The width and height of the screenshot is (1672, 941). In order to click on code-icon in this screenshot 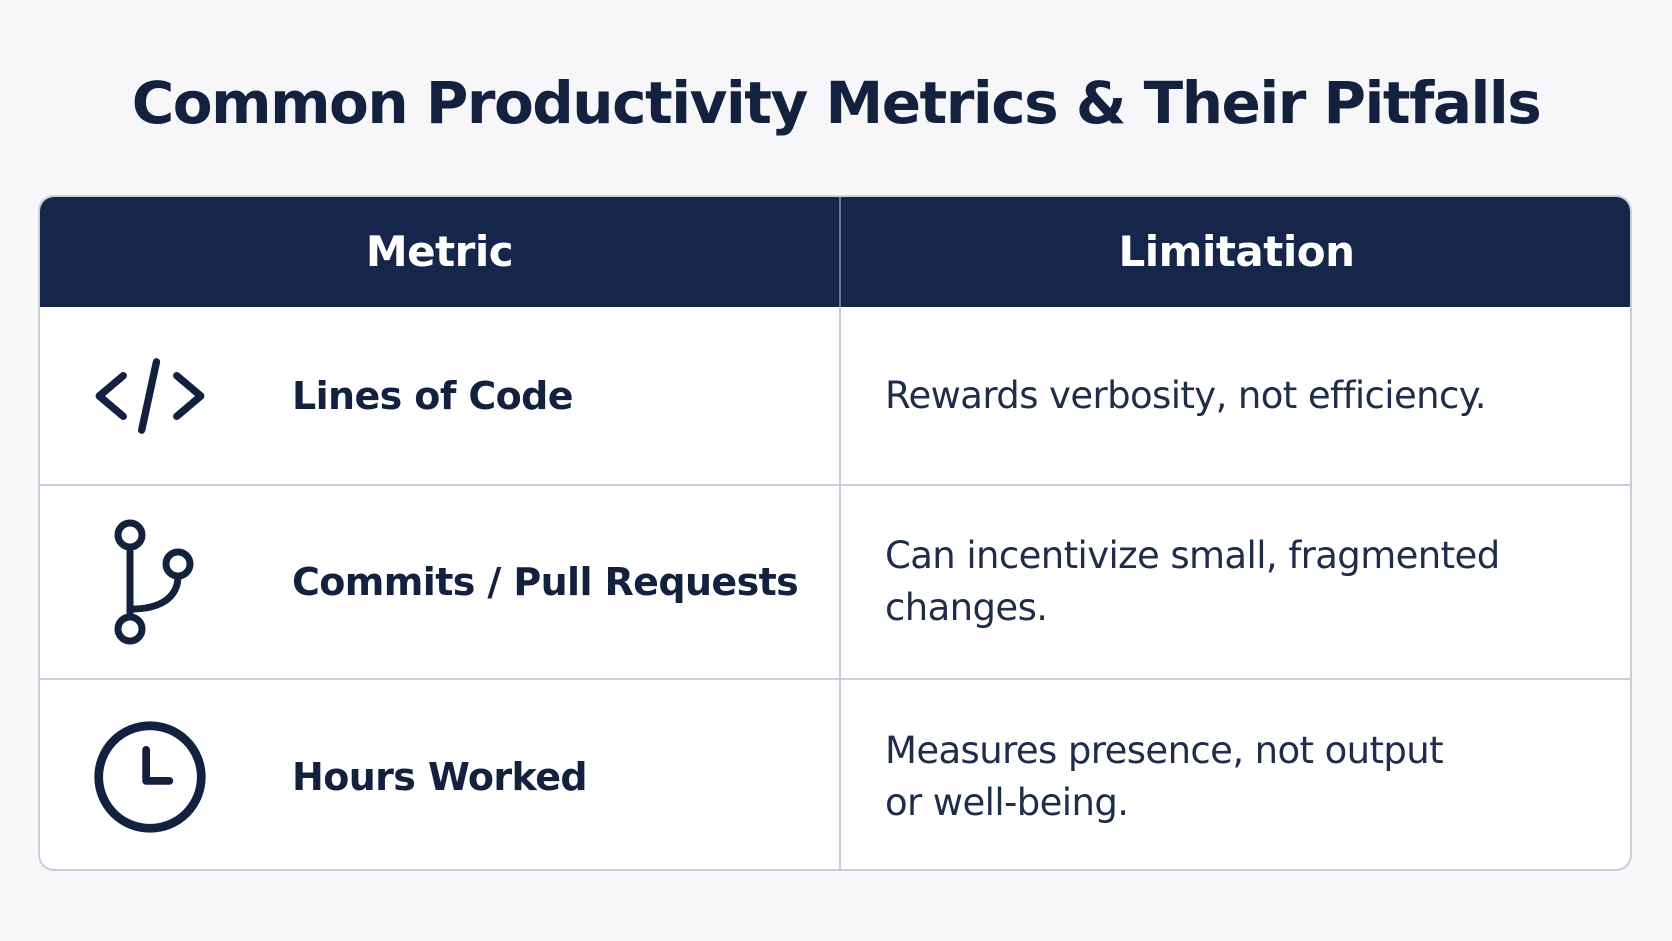, I will do `click(150, 395)`.